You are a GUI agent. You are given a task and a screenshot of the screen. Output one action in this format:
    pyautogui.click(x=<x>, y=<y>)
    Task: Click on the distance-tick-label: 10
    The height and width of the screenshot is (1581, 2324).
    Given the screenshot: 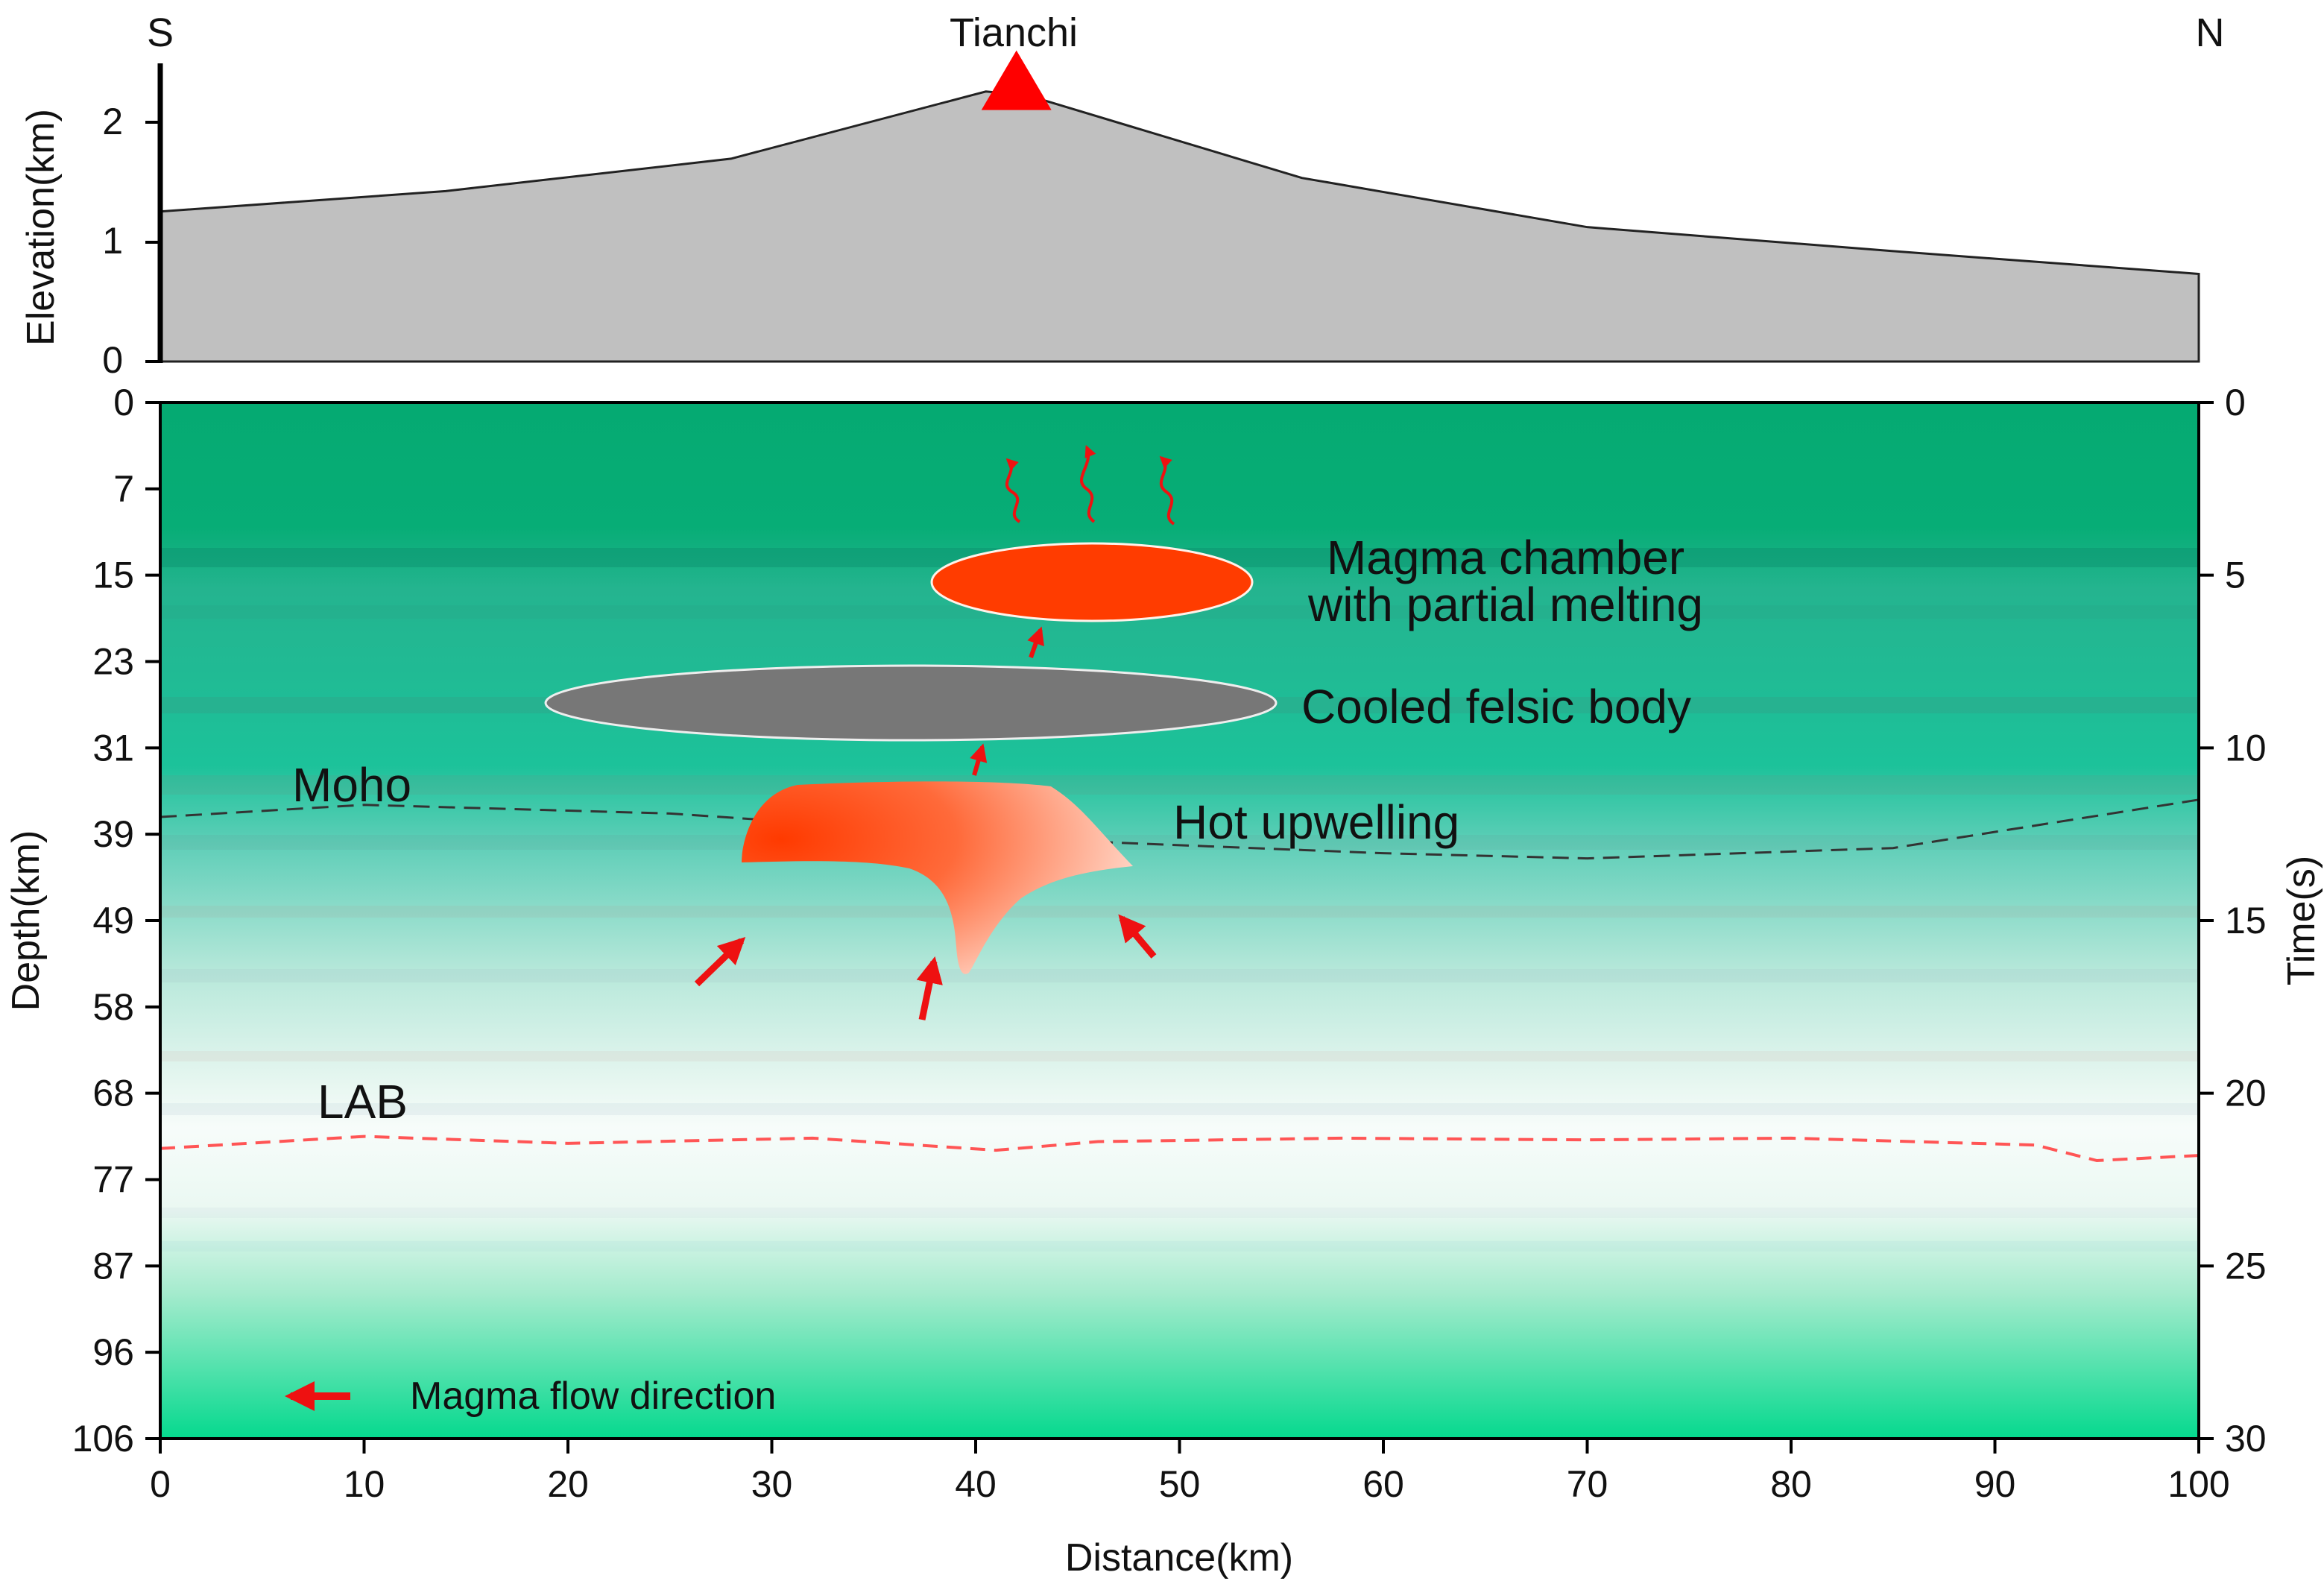 What is the action you would take?
    pyautogui.click(x=364, y=1484)
    